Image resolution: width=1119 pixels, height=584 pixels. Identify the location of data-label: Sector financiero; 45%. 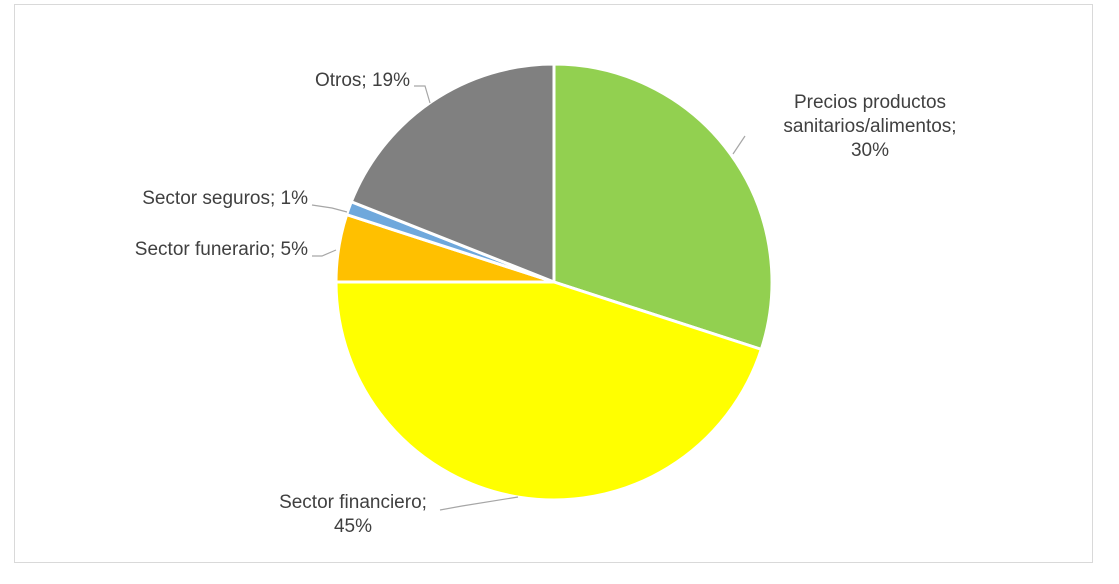
(353, 514).